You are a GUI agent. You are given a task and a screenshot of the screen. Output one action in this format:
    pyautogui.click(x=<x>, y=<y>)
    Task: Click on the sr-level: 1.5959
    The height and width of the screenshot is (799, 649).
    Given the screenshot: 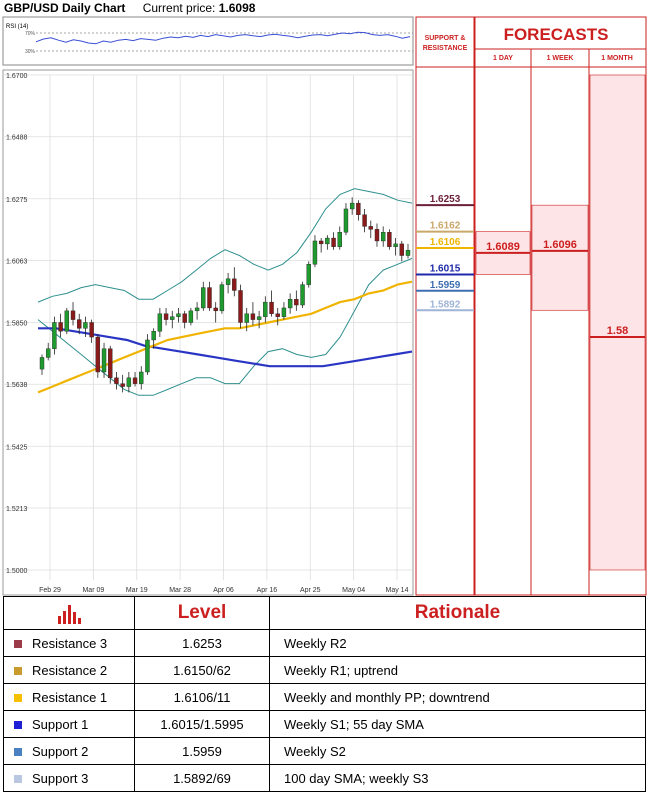 What is the action you would take?
    pyautogui.click(x=445, y=286)
    